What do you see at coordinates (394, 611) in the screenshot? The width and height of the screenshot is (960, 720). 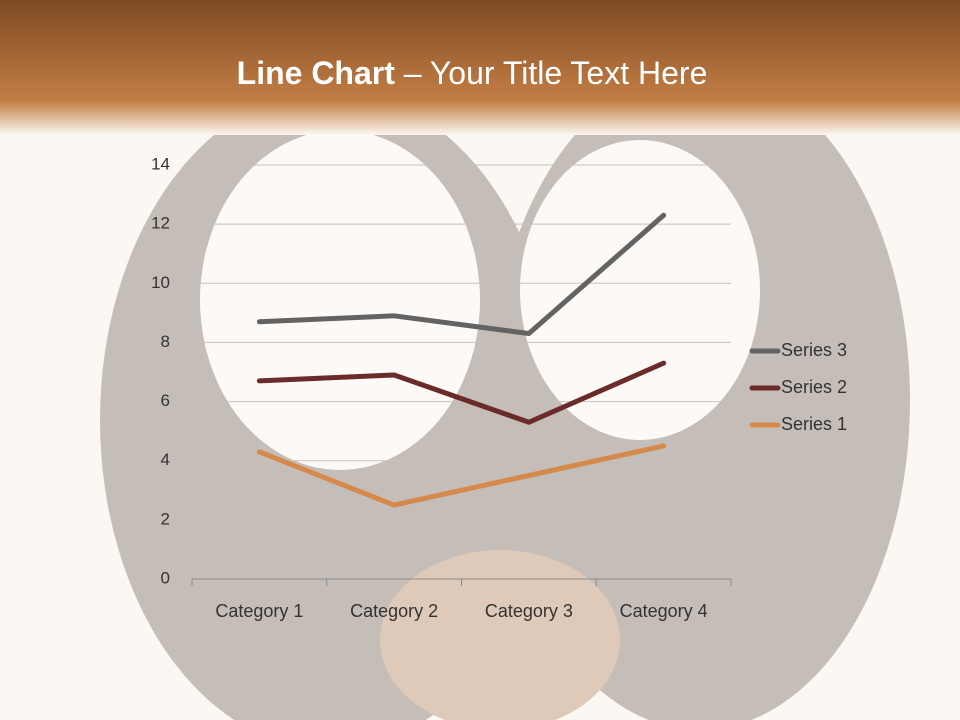 I see `x-tick-label: Category 2` at bounding box center [394, 611].